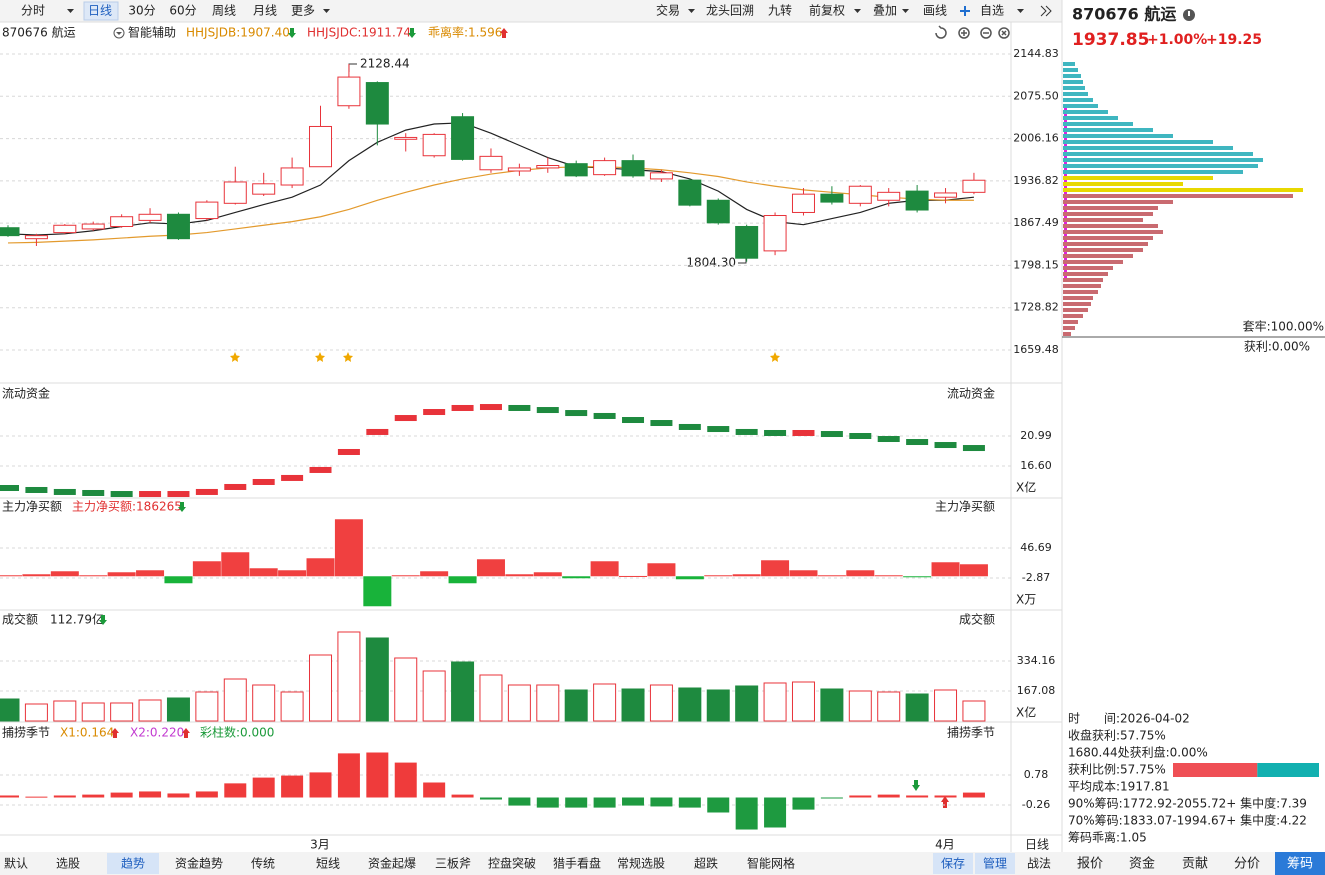 The image size is (1325, 875). Describe the element at coordinates (668, 10) in the screenshot. I see `toolbar-button: 交易` at that location.